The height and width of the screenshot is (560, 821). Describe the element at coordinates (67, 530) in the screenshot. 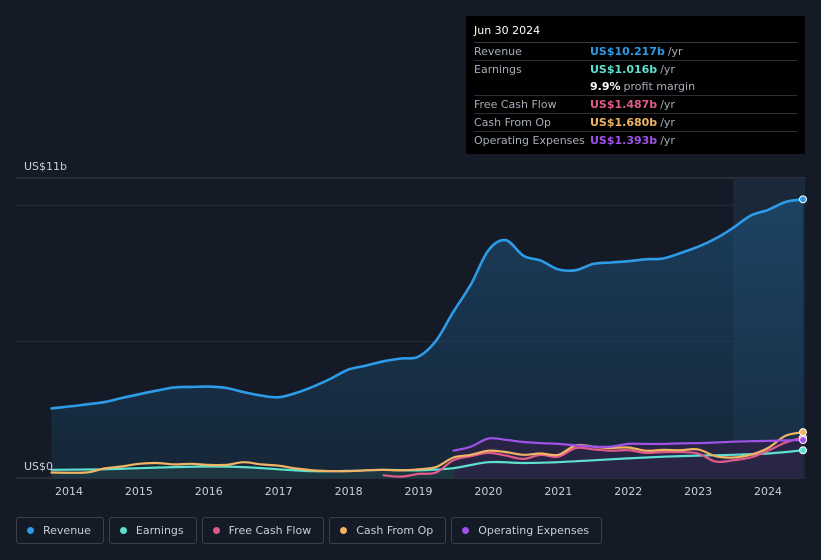

I see `legend-label: Revenue` at that location.